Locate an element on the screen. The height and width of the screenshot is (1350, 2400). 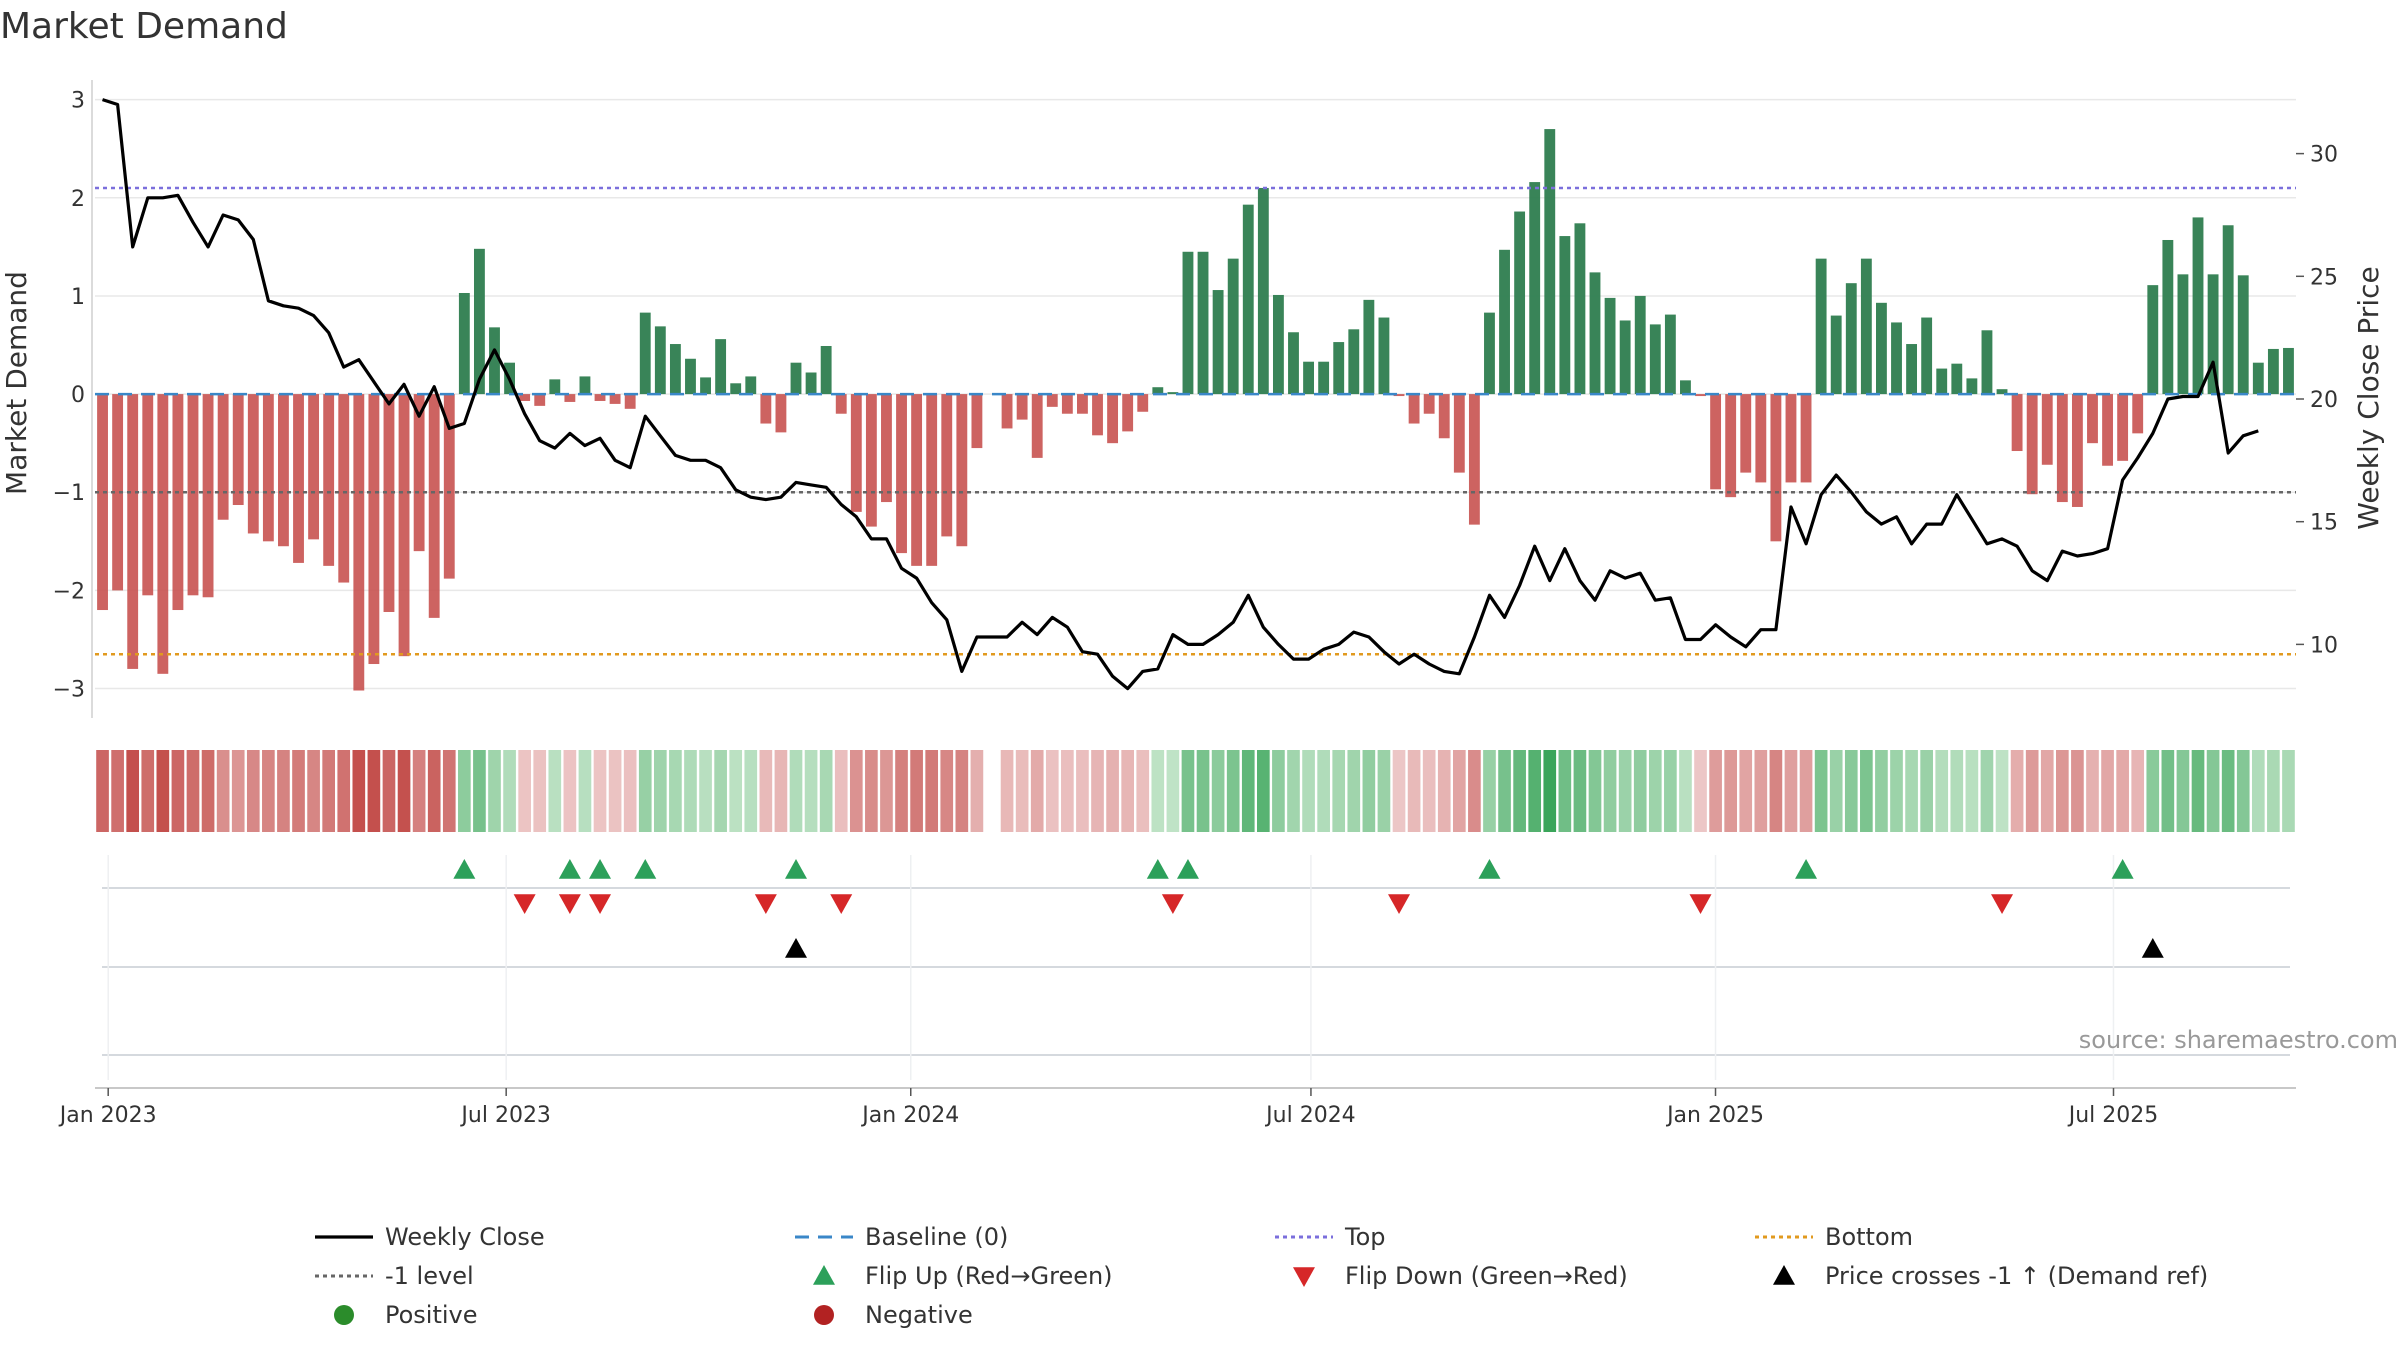
legend-label: Baseline (0) is located at coordinates (936, 1237).